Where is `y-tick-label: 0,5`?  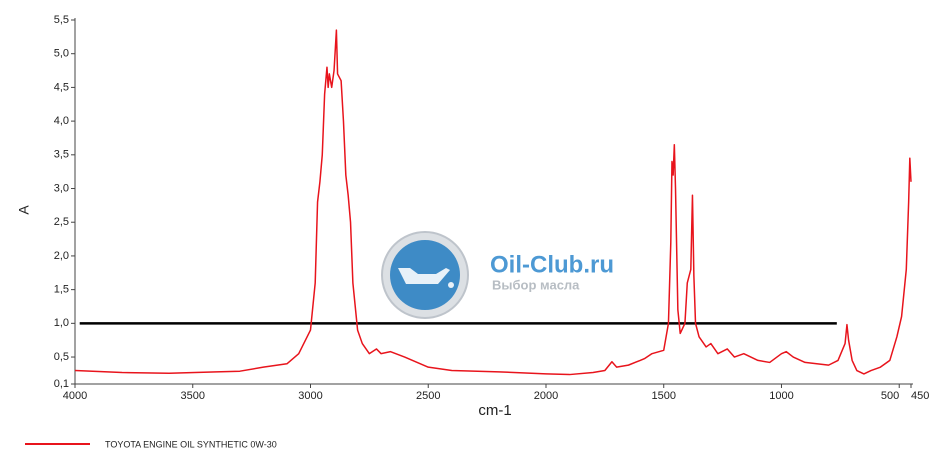
y-tick-label: 0,5 is located at coordinates (61, 357).